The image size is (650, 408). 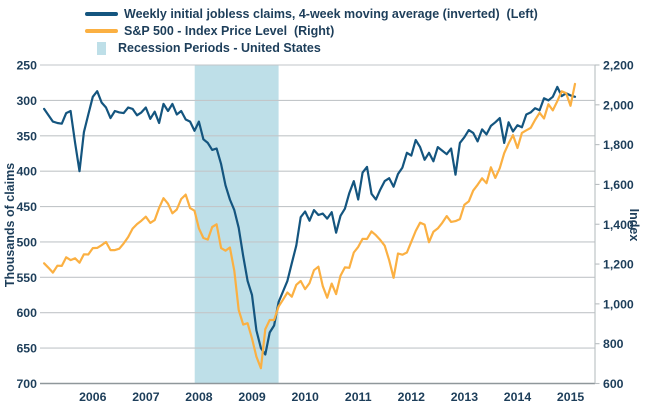 I want to click on claims-line-swatch-icon, so click(x=101, y=14).